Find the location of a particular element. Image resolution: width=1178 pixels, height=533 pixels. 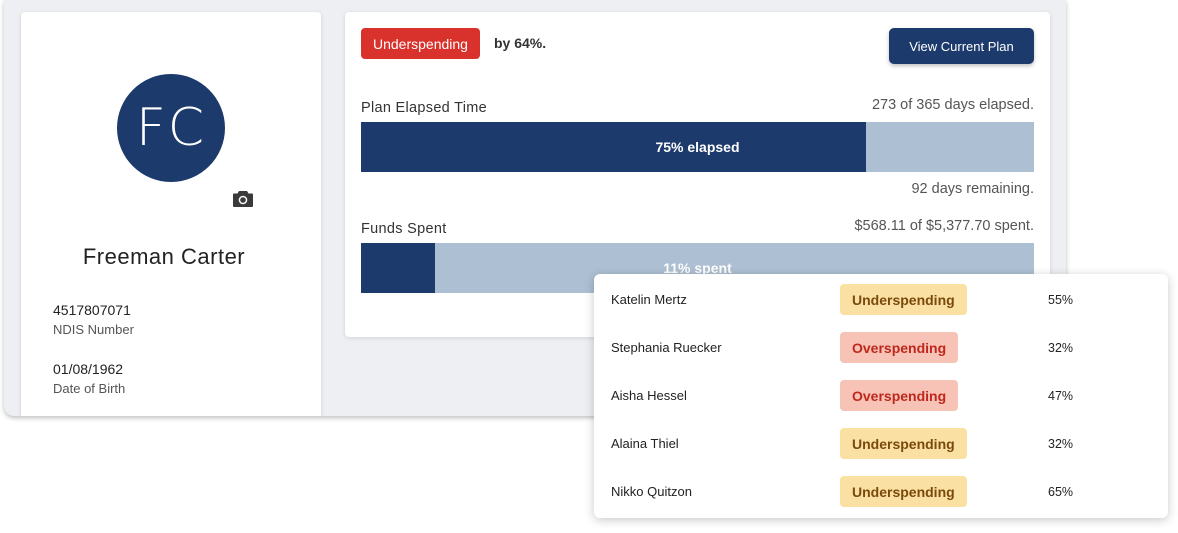

elapsed-progress-label: 75% elapsed is located at coordinates (697, 147).